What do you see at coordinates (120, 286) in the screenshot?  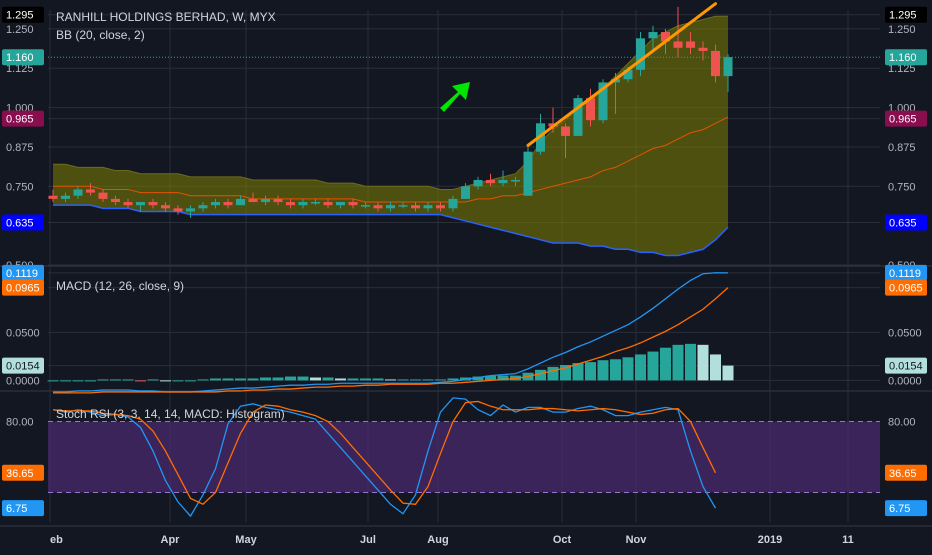 I see `macd-indicator-label: MACD (12, 26, close, 9)` at bounding box center [120, 286].